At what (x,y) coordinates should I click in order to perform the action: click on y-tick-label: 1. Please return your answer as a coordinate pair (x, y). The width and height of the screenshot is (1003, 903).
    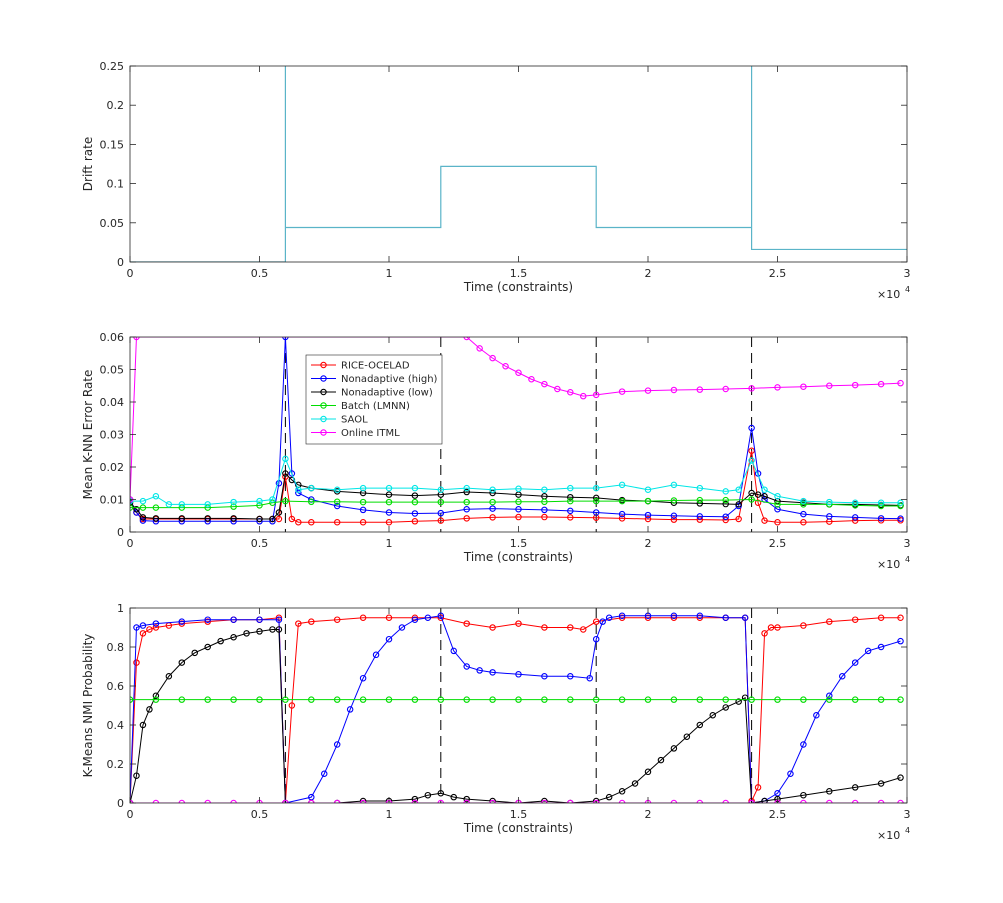
    Looking at the image, I should click on (120, 608).